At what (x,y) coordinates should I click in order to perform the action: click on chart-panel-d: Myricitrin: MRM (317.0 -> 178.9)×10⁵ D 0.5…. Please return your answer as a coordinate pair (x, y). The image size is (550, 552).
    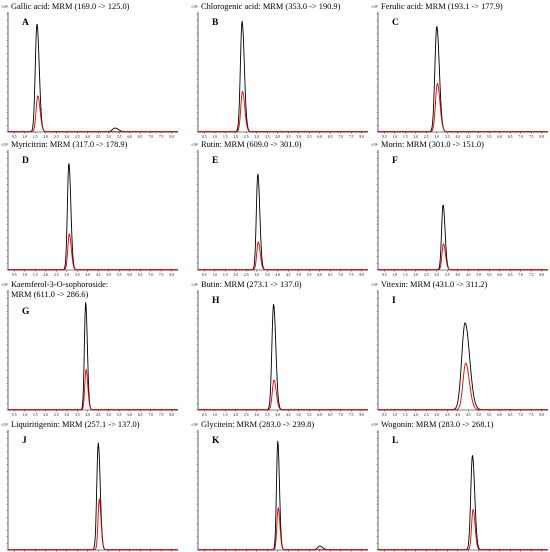
    Looking at the image, I should click on (89, 208).